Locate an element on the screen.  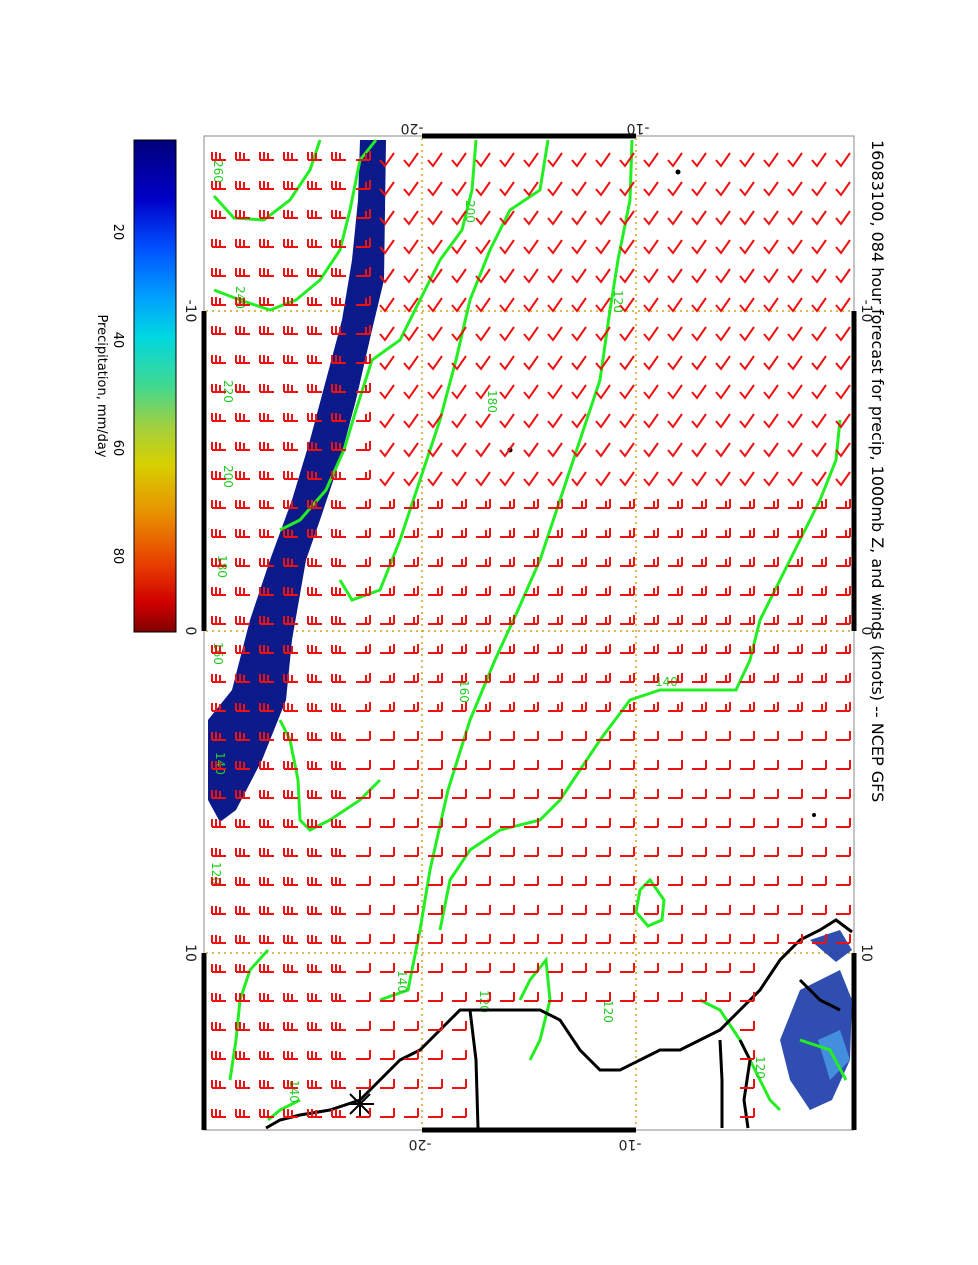
left-tick-label: -10 is located at coordinates (190, 311).